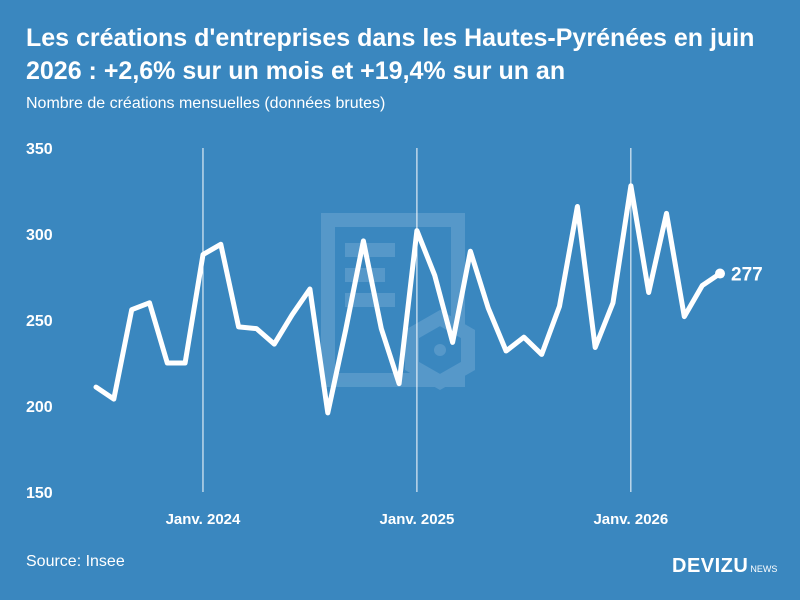 This screenshot has height=600, width=800. What do you see at coordinates (203, 519) in the screenshot?
I see `x-tick-label: Janv. 2024` at bounding box center [203, 519].